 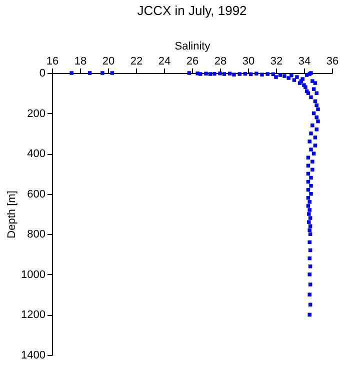 I want to click on x-tick-label: 16, so click(x=52, y=62).